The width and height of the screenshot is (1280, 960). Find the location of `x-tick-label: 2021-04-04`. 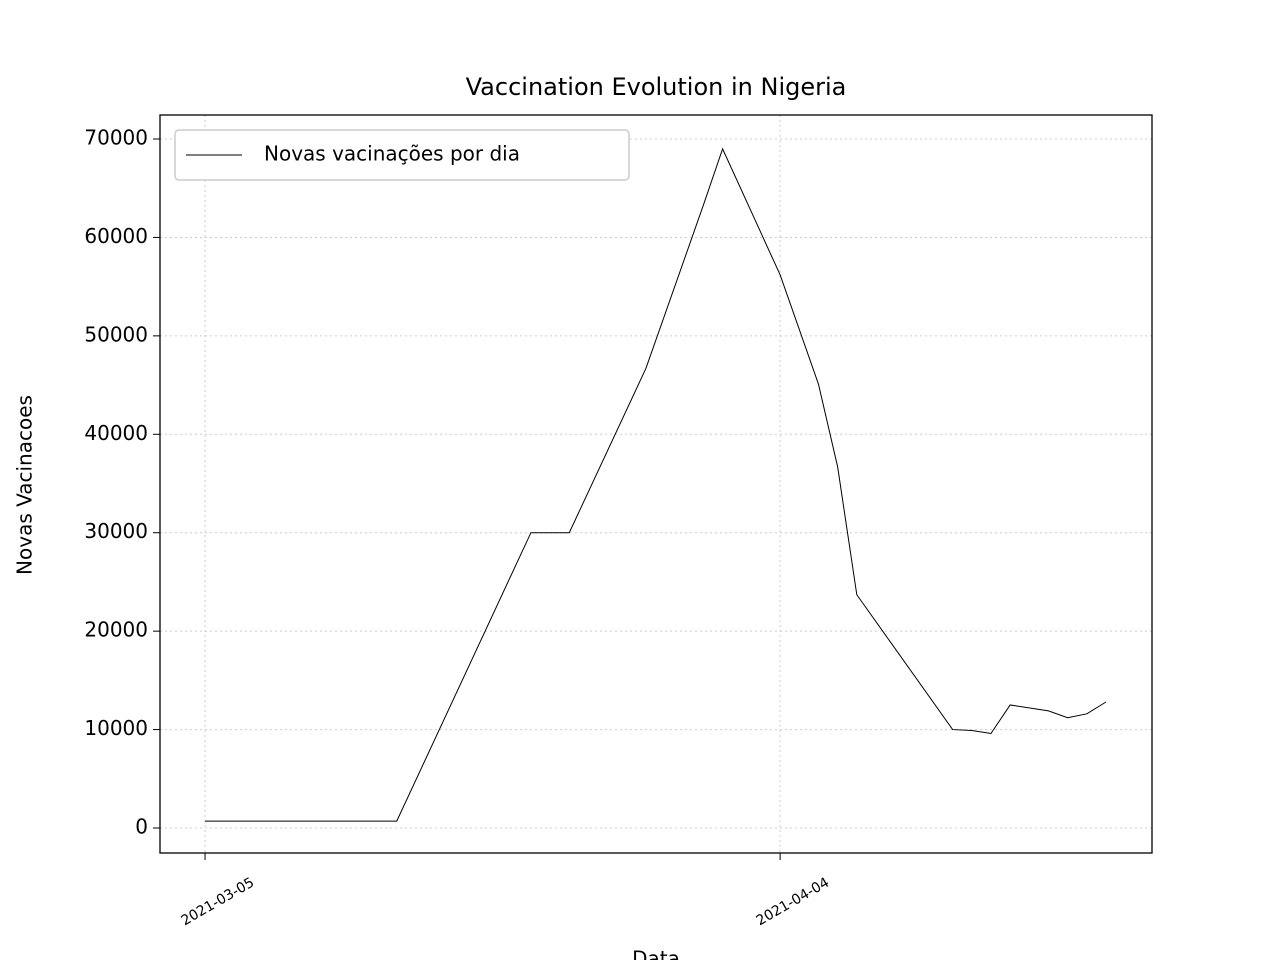

x-tick-label: 2021-04-04 is located at coordinates (793, 902).